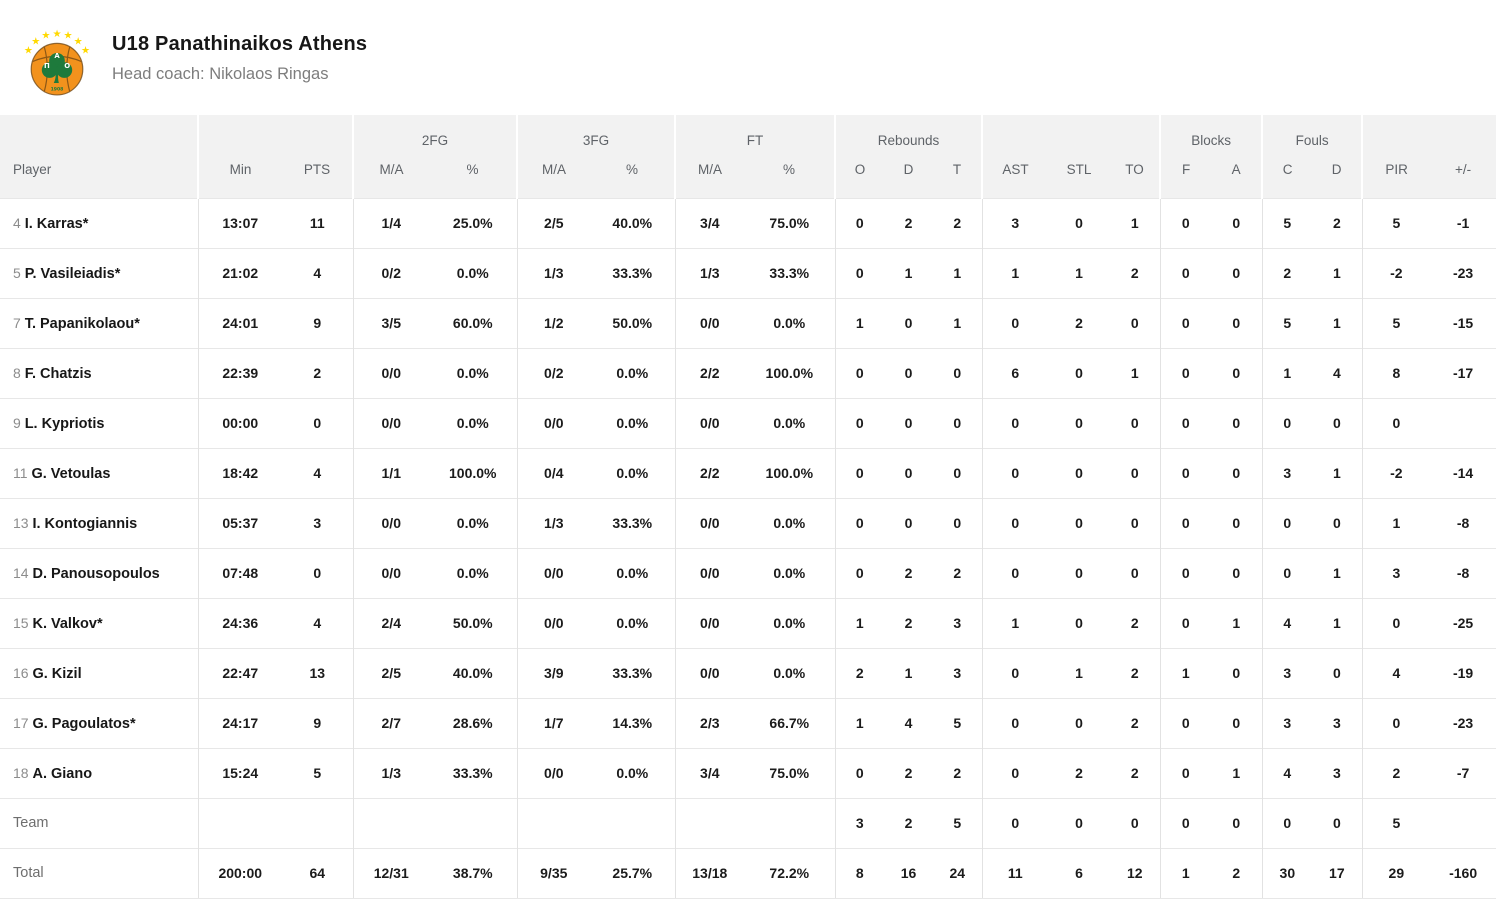 This screenshot has height=899, width=1496. I want to click on stat-cell: 9/35, so click(553, 873).